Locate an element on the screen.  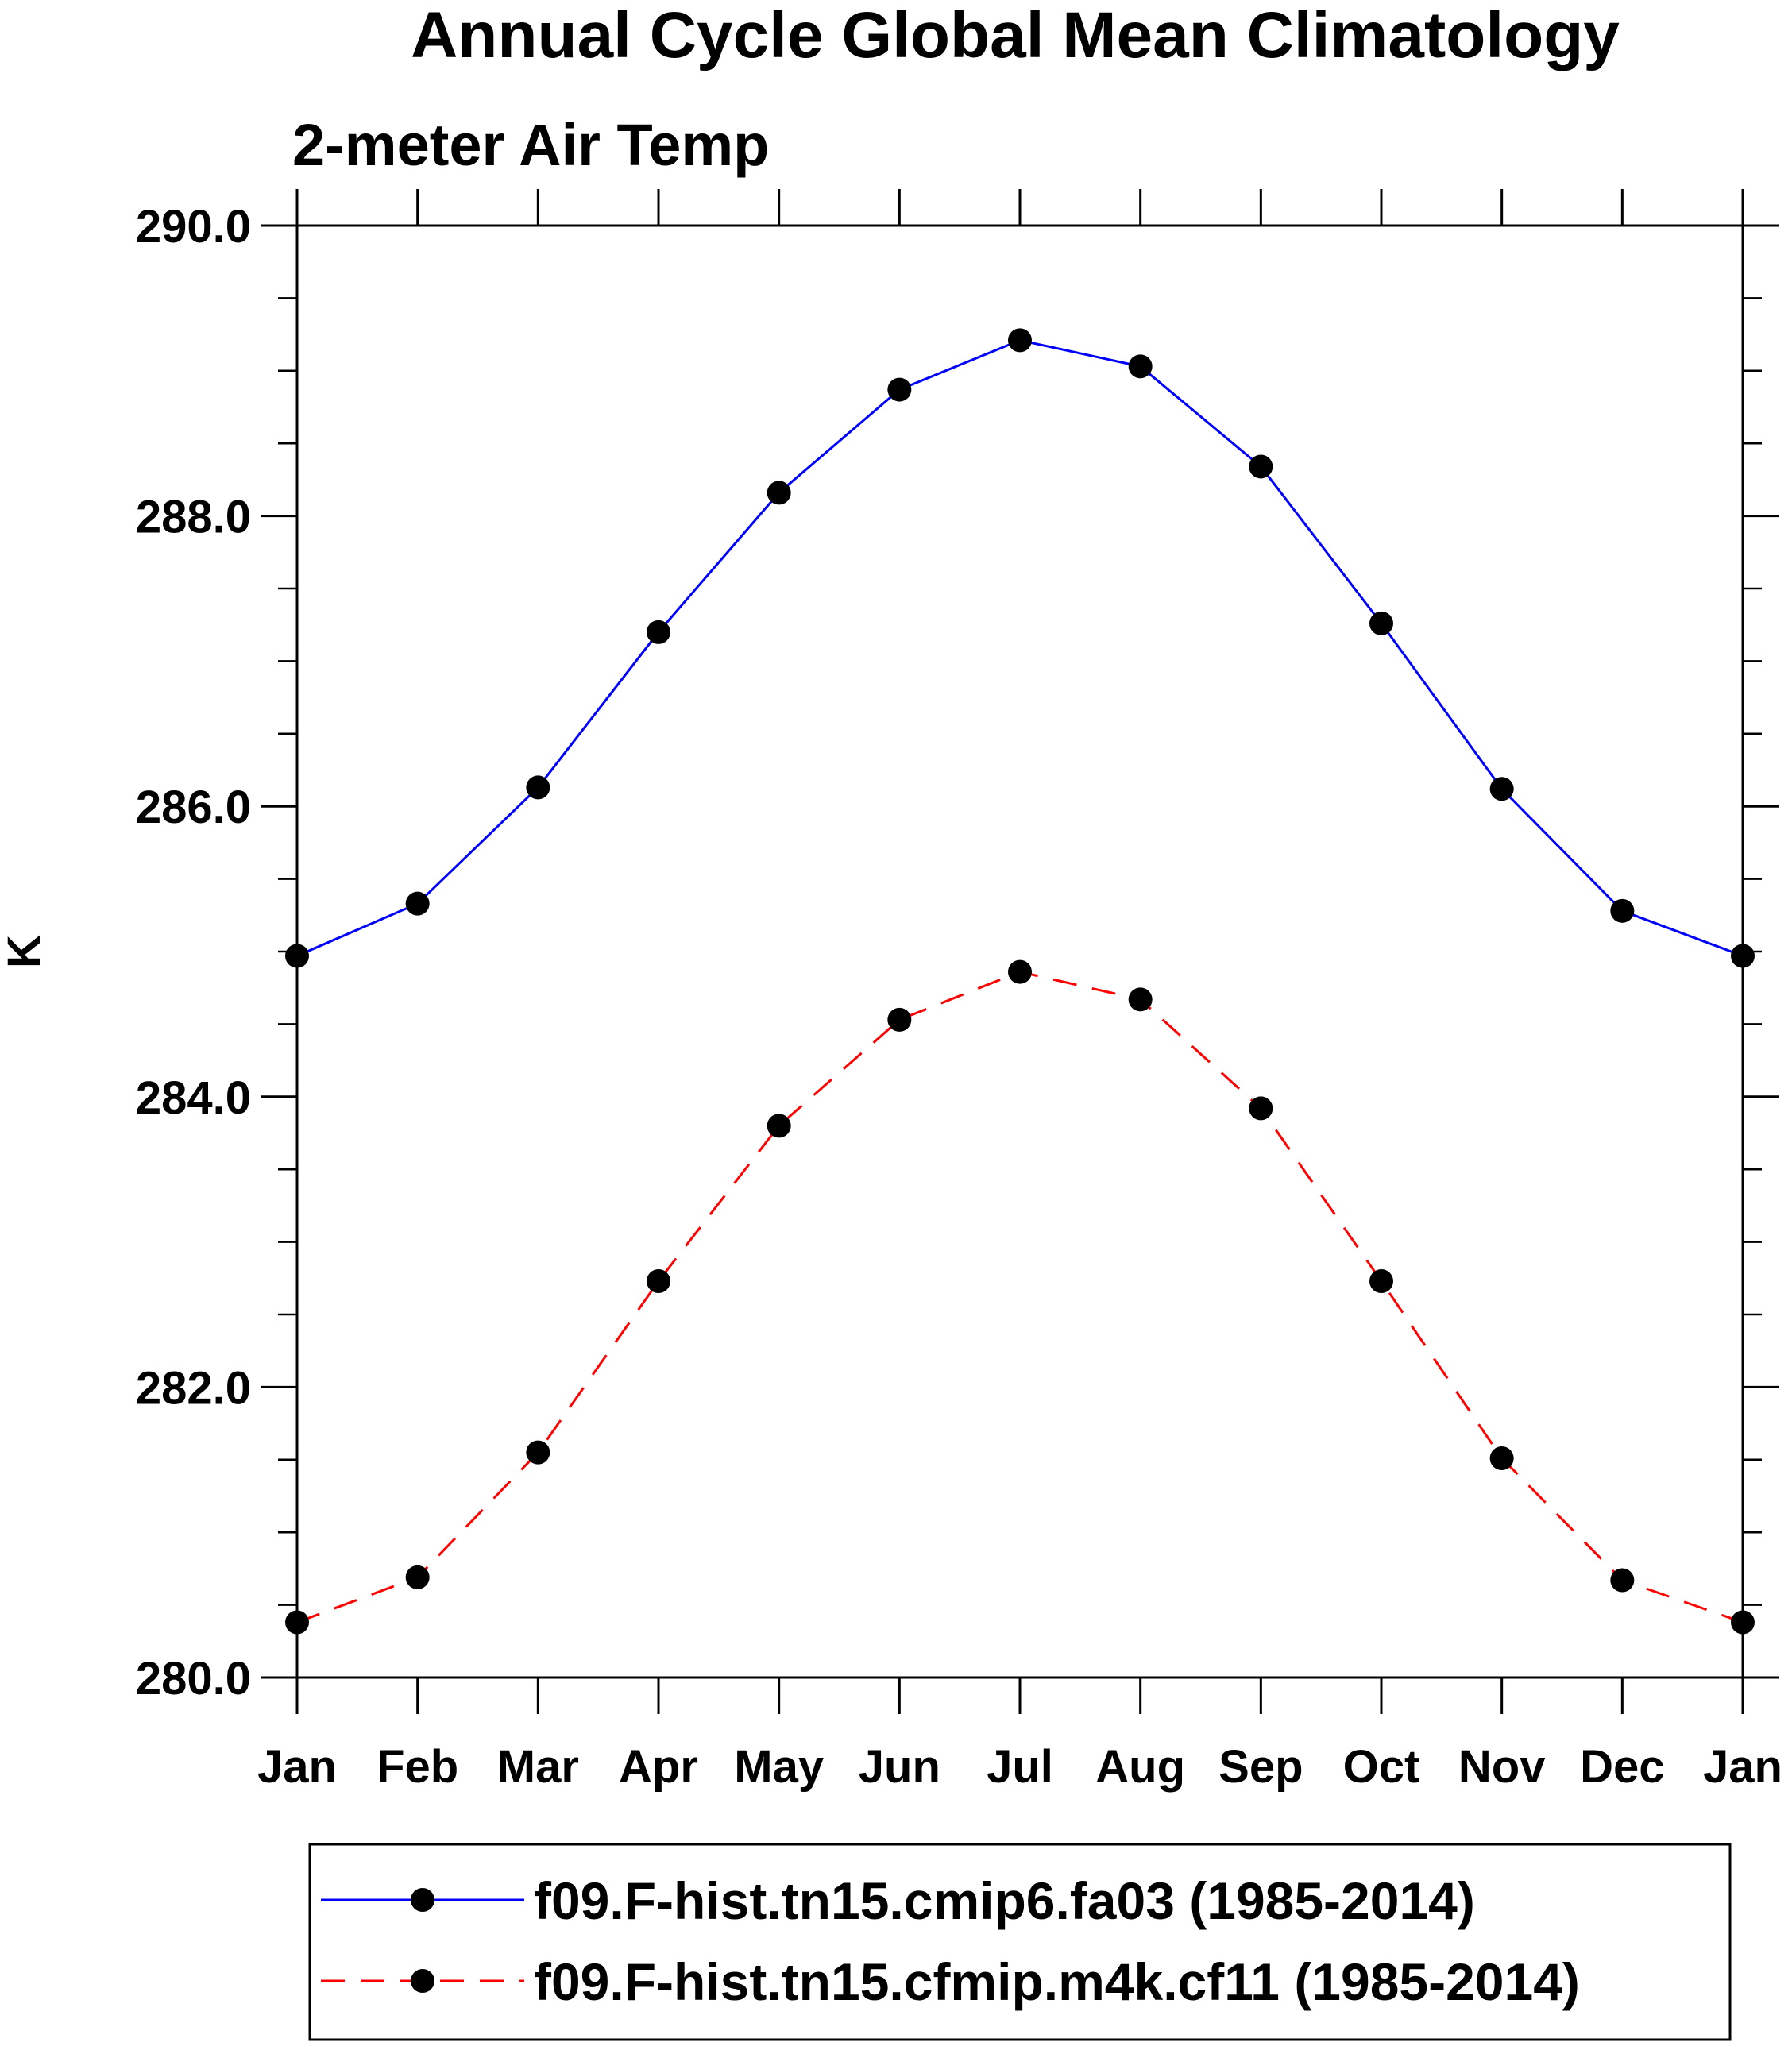
y-tick-label: 290.0 is located at coordinates (193, 227).